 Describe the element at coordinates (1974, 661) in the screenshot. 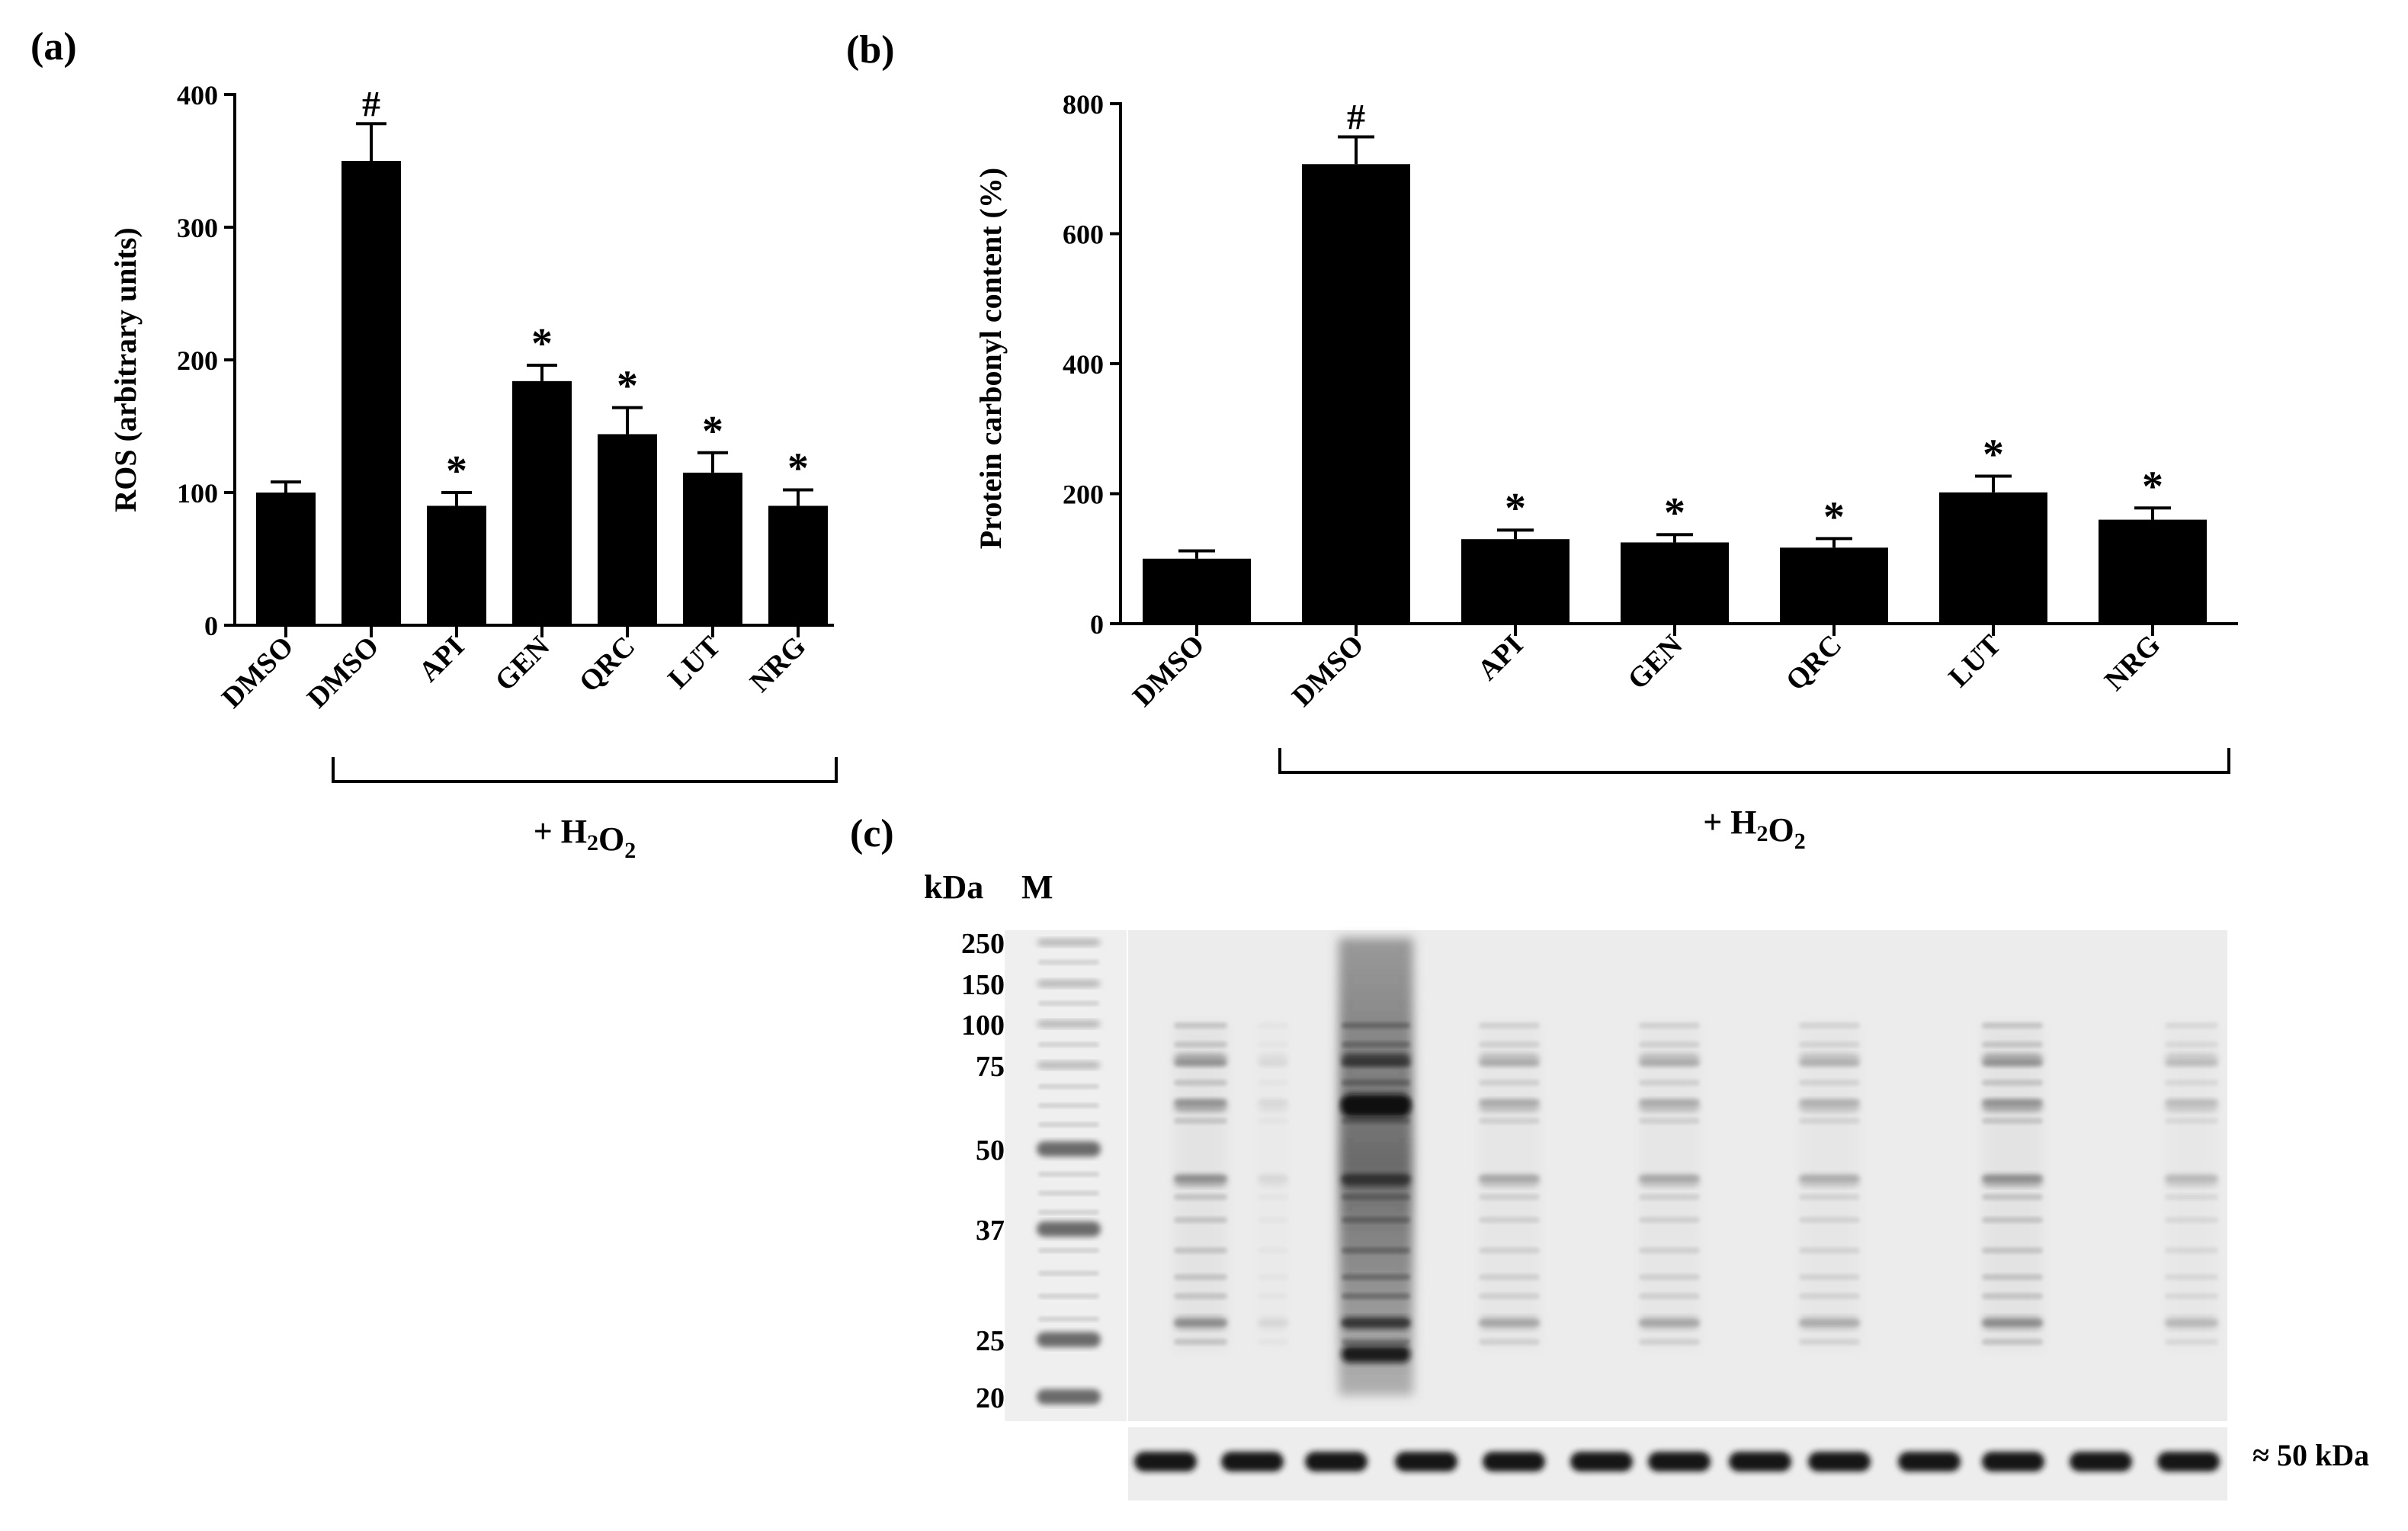

I see `category-label: LUT` at that location.